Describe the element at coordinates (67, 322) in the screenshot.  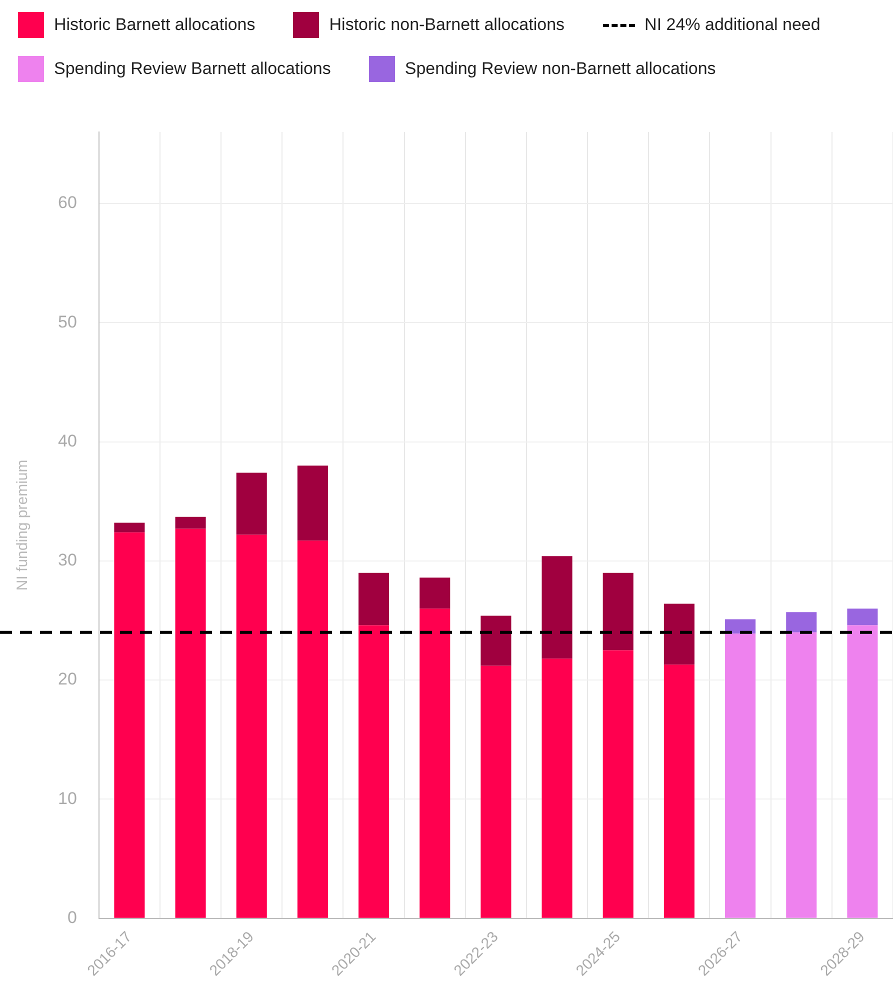
I see `y-tick-label: 50` at that location.